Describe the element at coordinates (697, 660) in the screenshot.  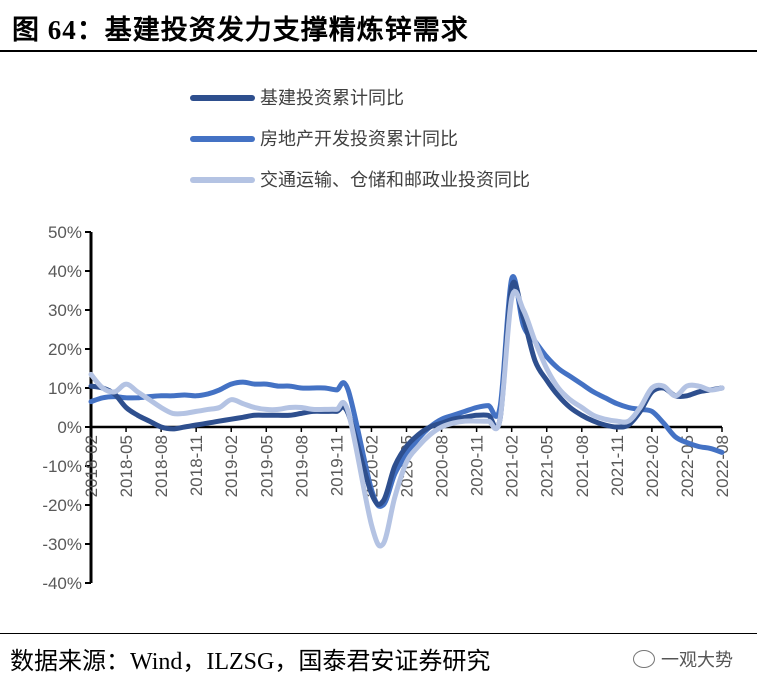
I see `watermark-text: 一观大势` at that location.